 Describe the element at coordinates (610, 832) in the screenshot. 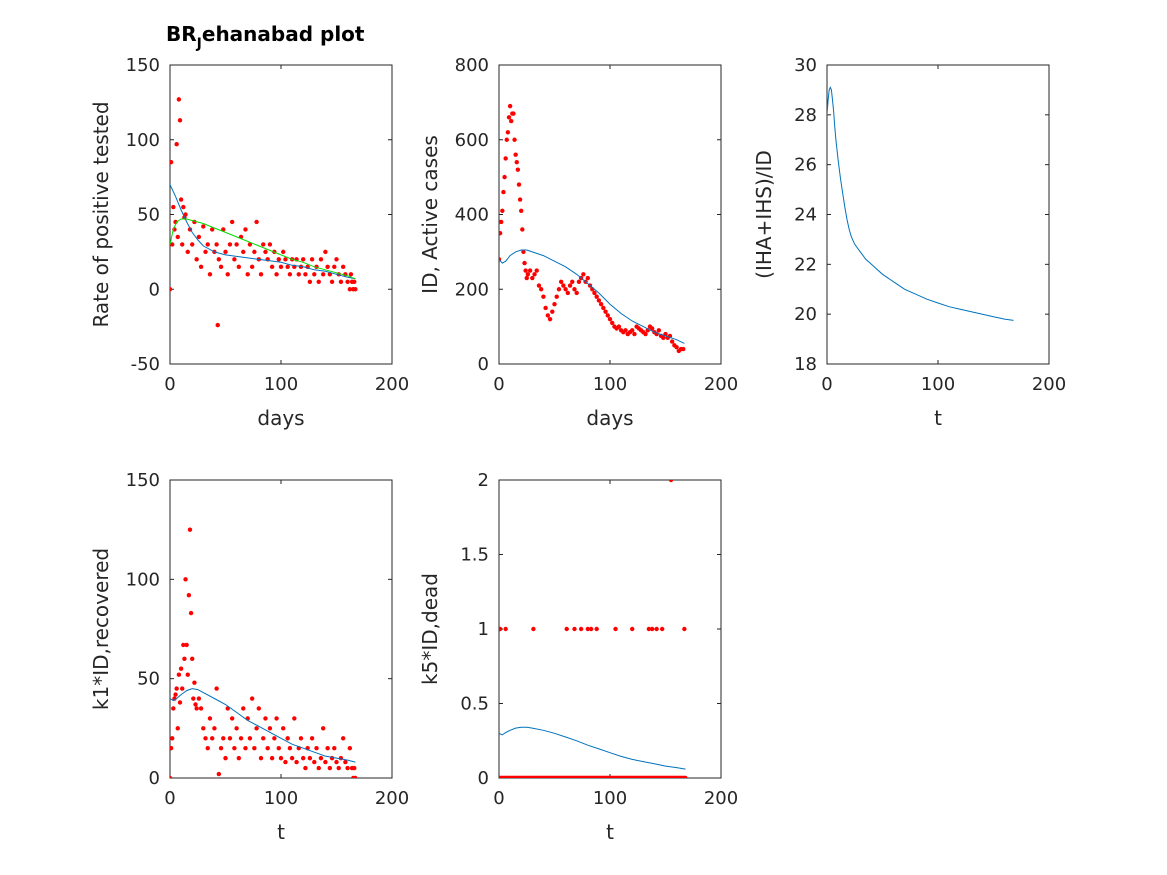

I see `x-axis-label: t` at that location.